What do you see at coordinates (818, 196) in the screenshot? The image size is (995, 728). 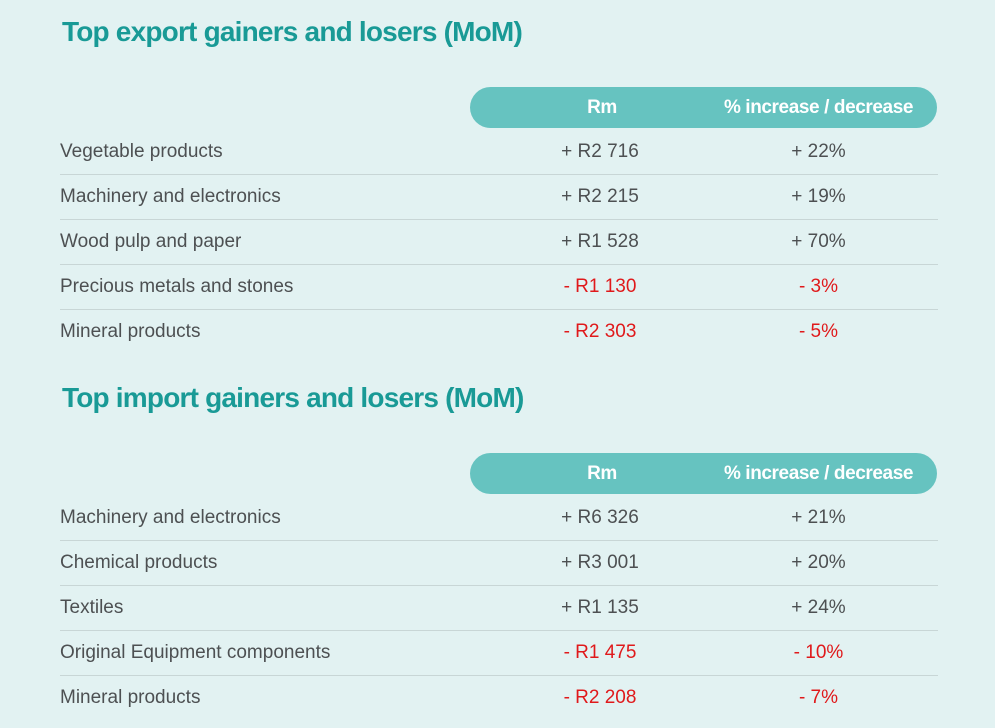 I see `row-pct-value: + 19%` at bounding box center [818, 196].